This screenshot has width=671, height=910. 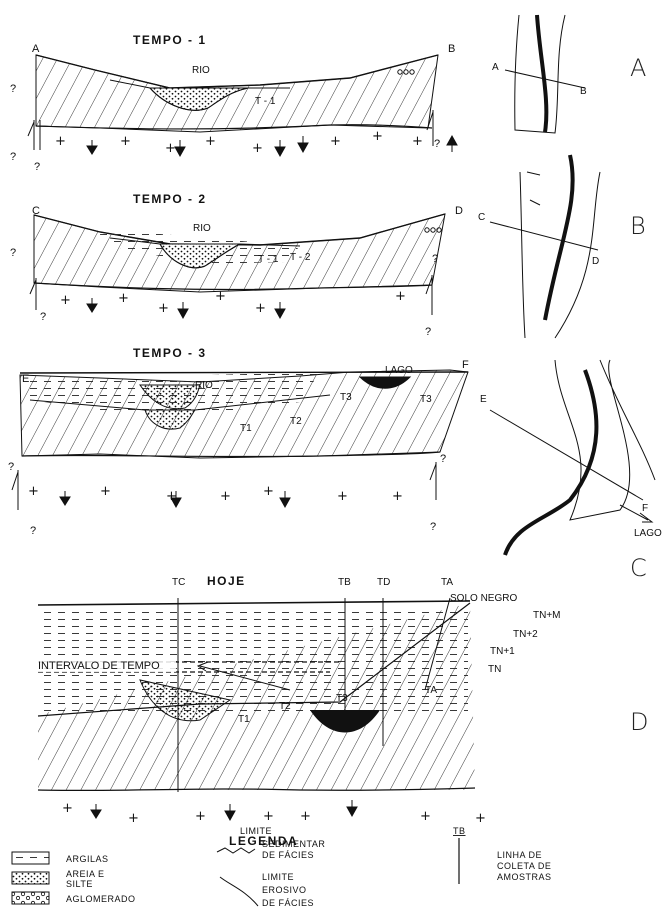 I want to click on column-label: TA, so click(x=447, y=582).